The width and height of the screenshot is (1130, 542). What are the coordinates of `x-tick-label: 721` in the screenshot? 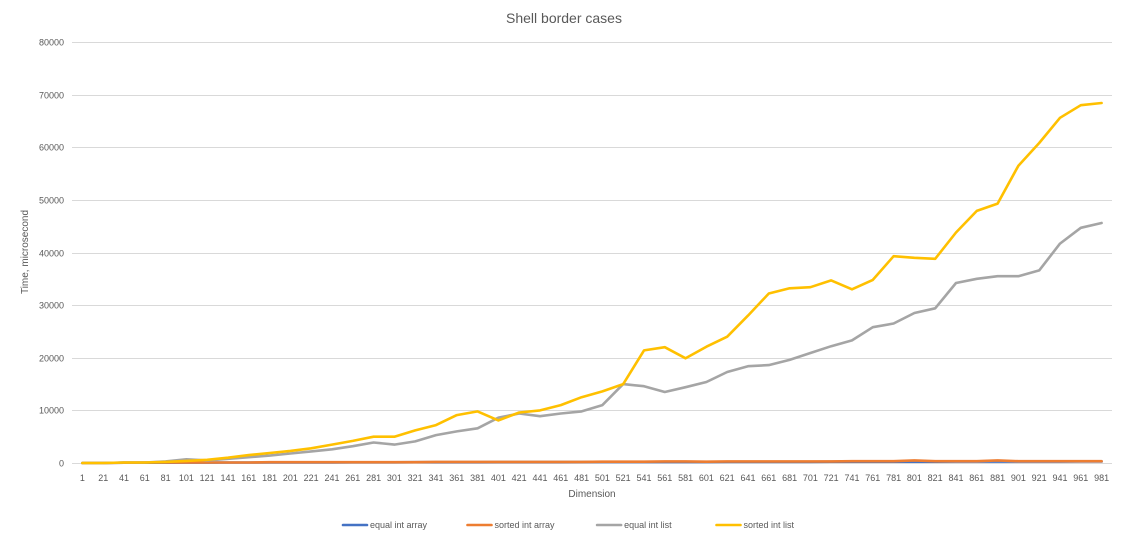 It's located at (831, 478).